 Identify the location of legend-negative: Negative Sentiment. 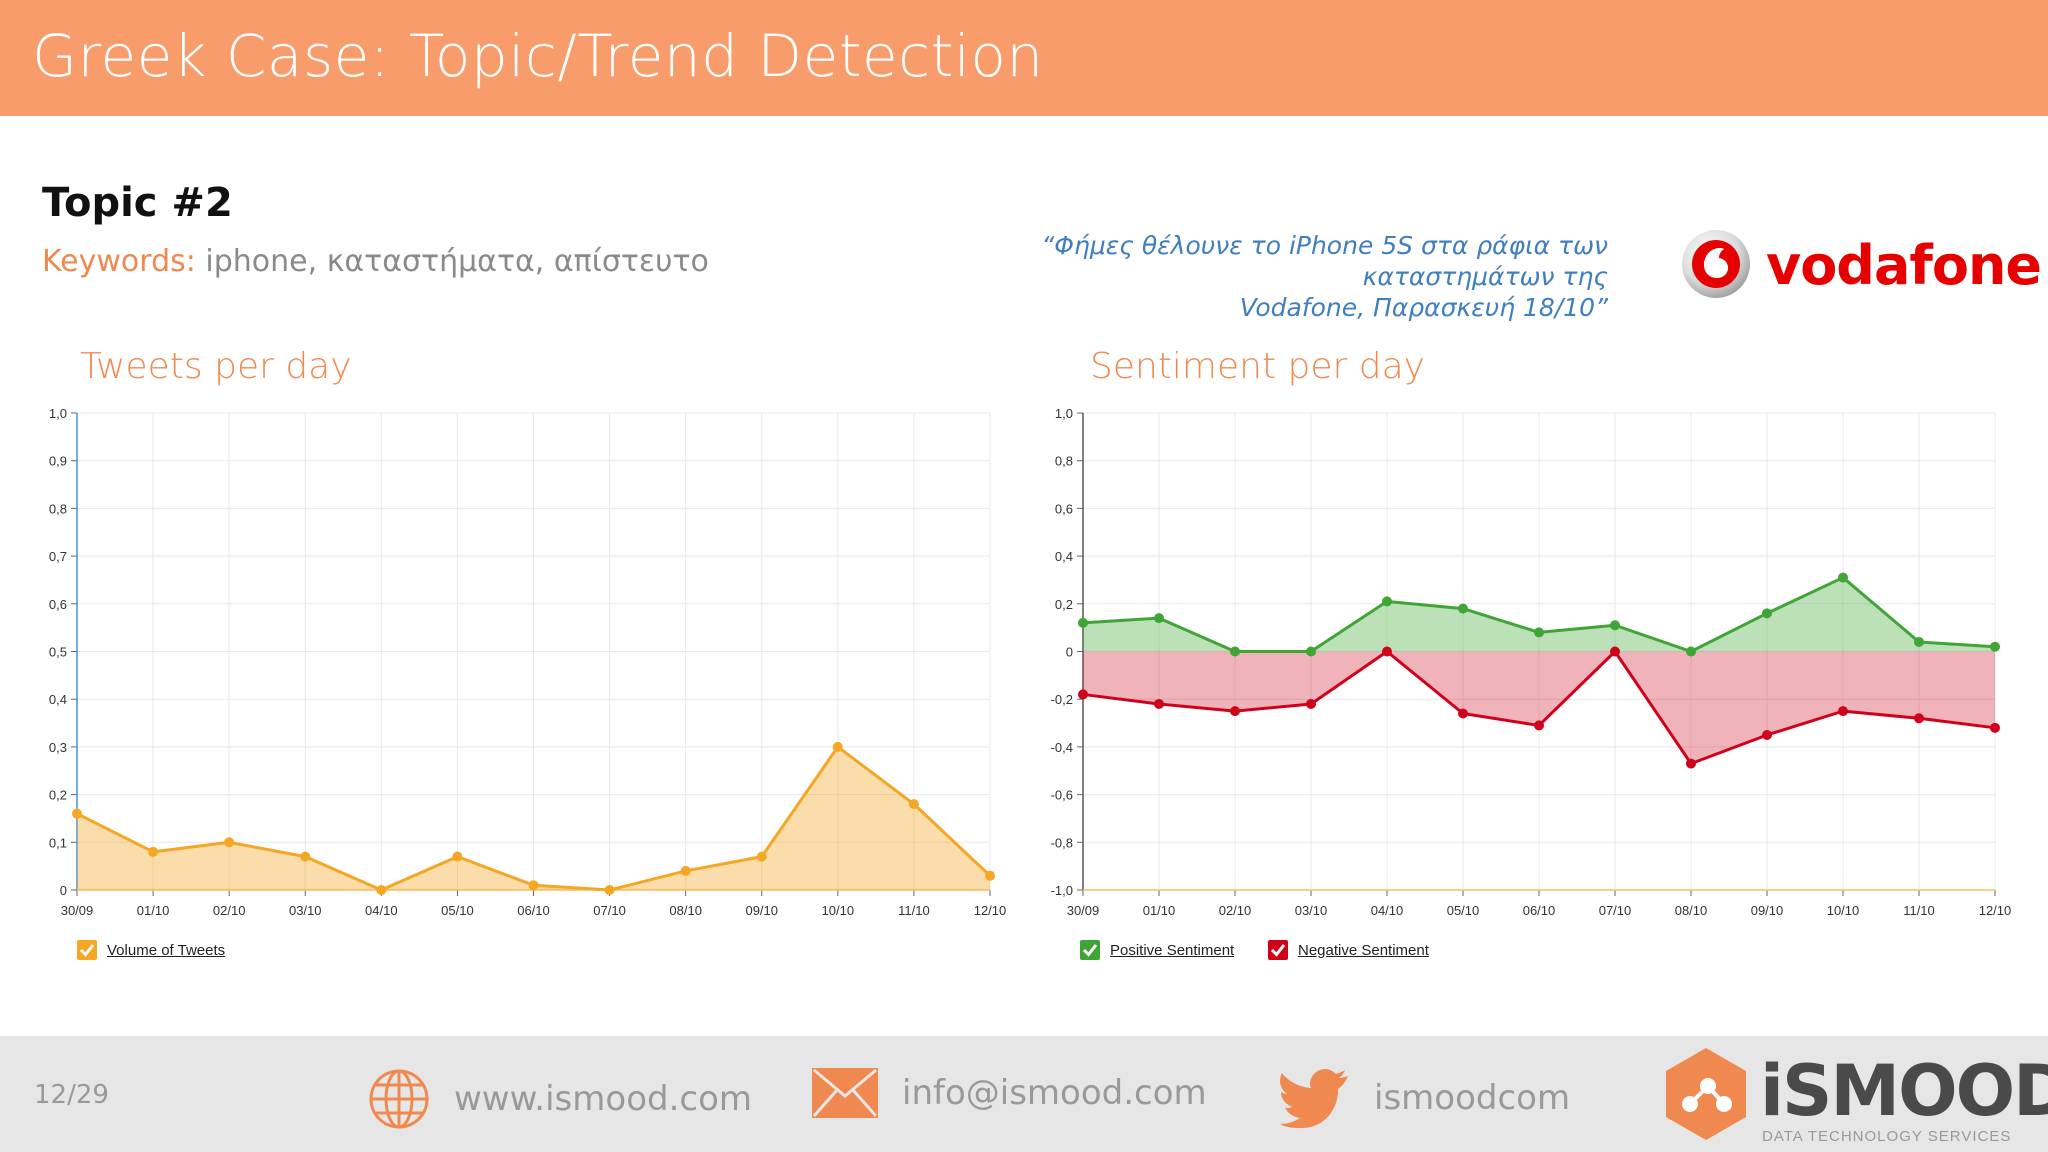
(1348, 950).